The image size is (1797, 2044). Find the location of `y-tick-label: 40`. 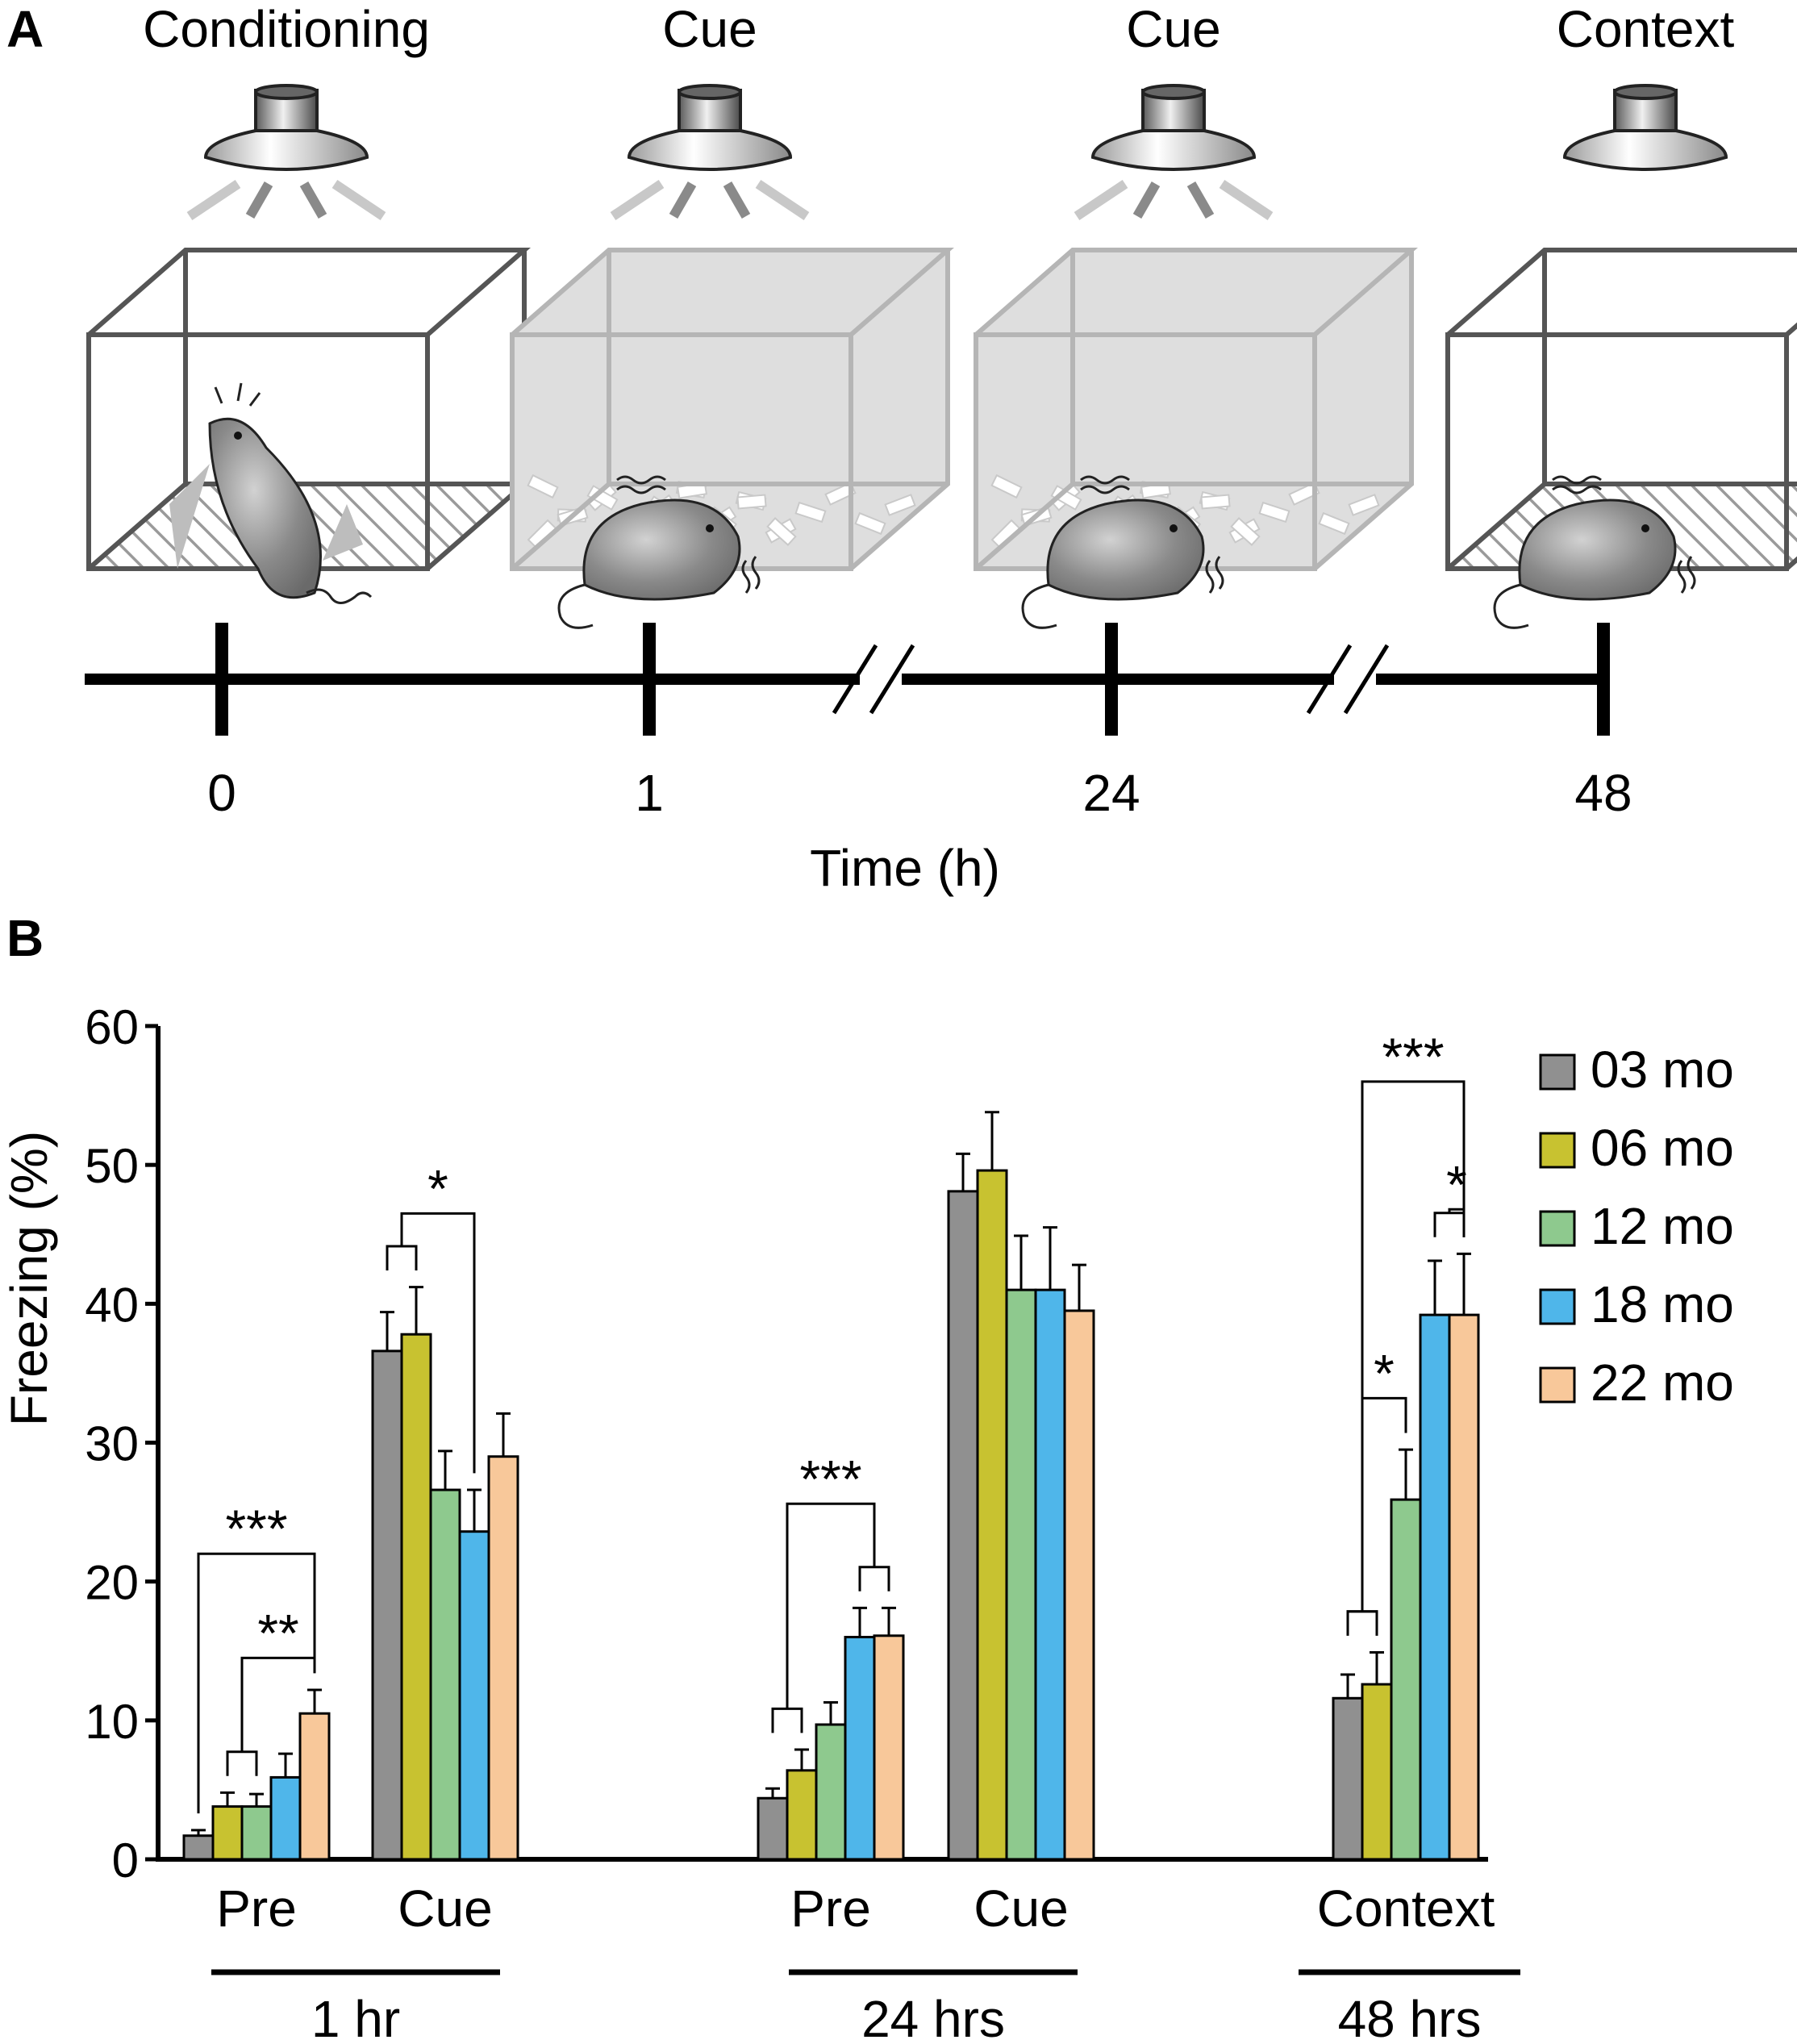

y-tick-label: 40 is located at coordinates (112, 1305).